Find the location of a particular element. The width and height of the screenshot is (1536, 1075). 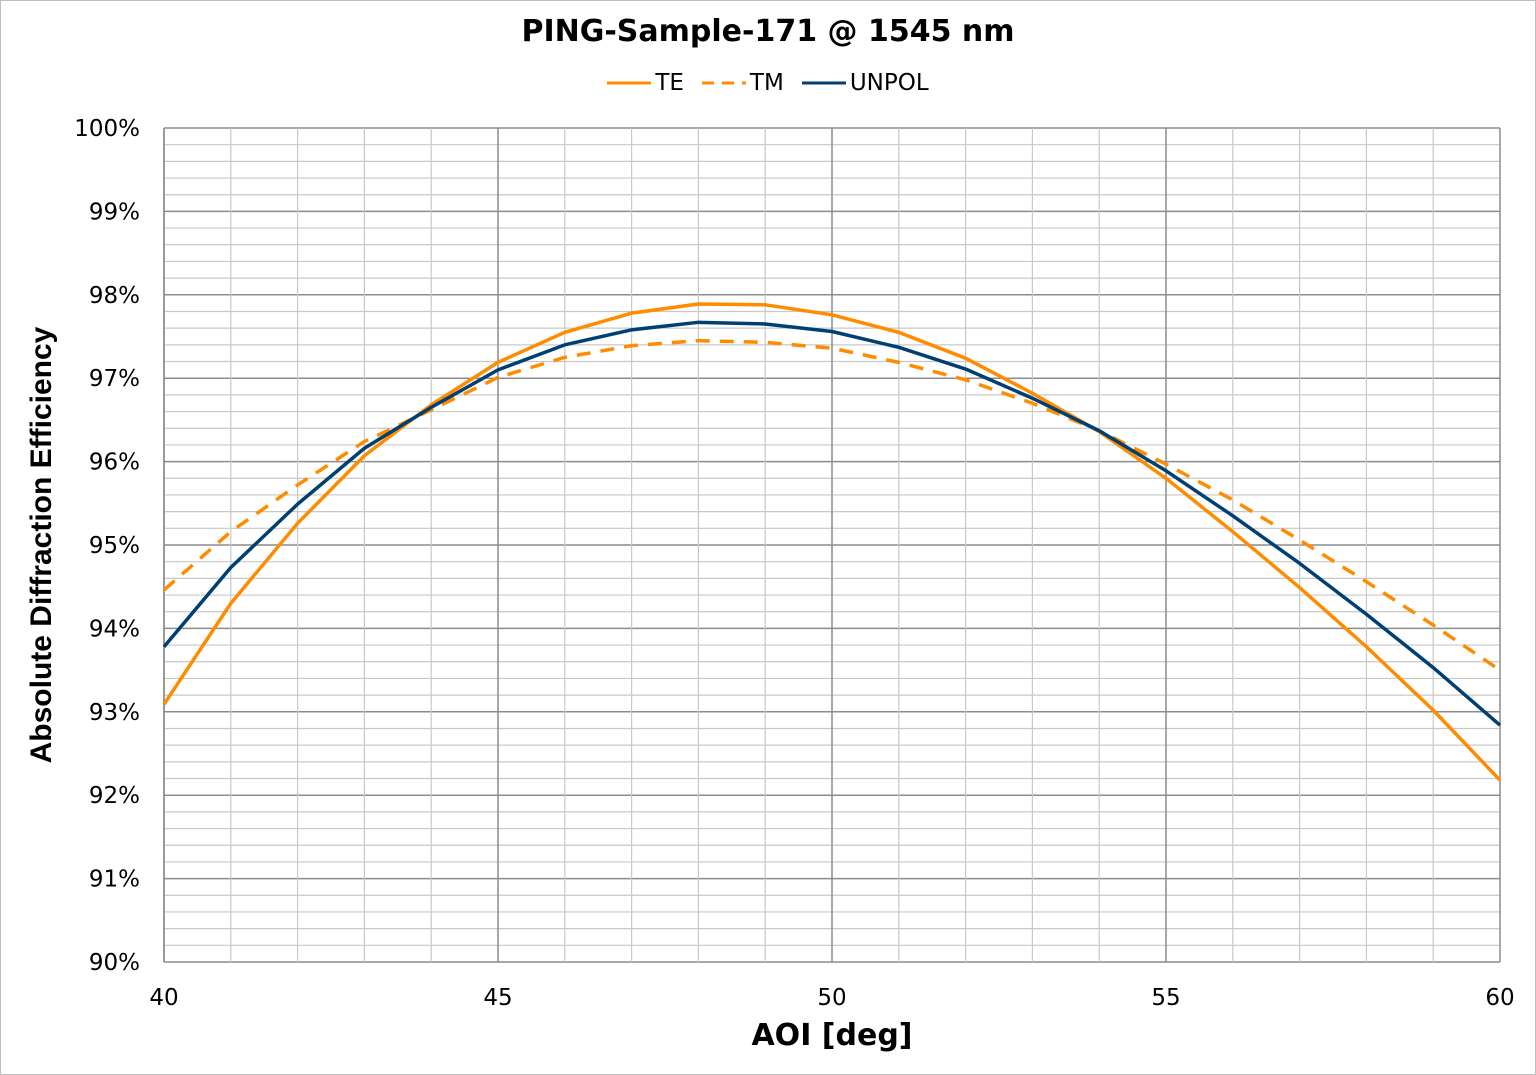

legend-item-te: TE is located at coordinates (645, 83).